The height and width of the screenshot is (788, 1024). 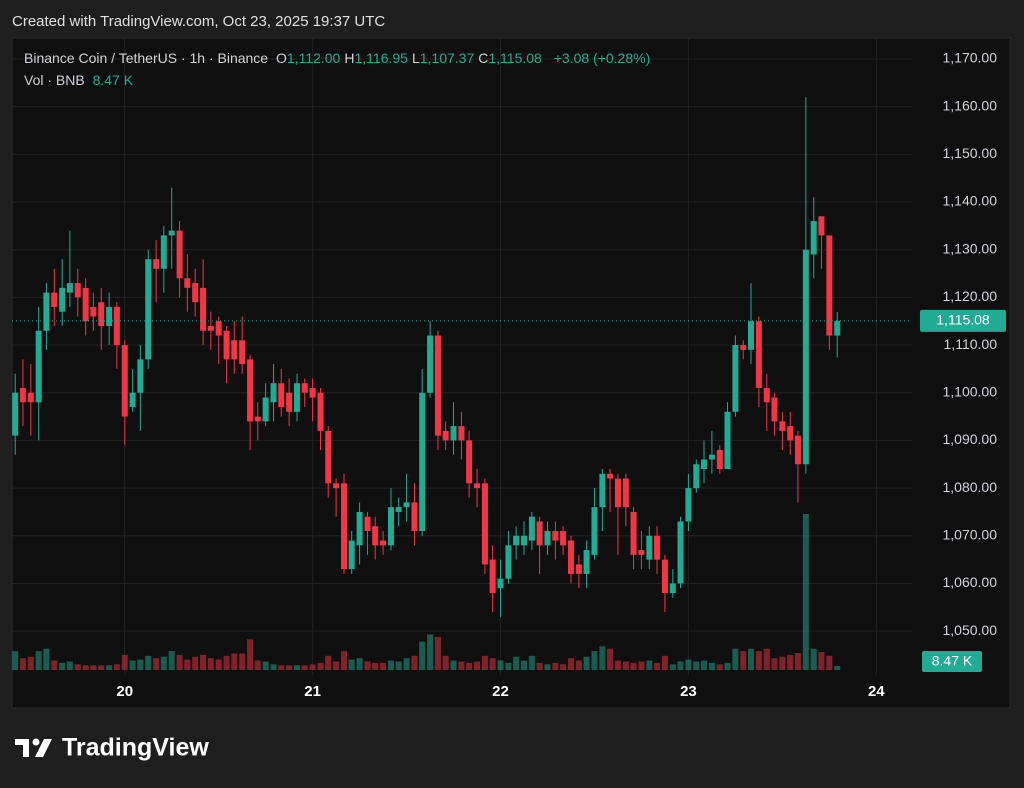 I want to click on y-tick-label: 1,130.00, so click(x=970, y=248).